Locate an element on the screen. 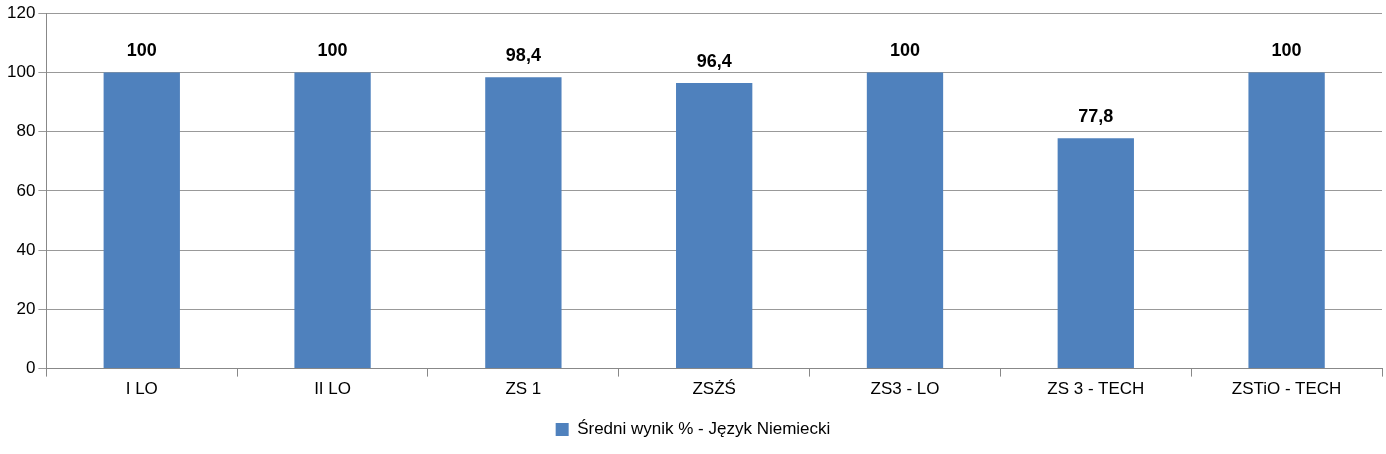 Image resolution: width=1386 pixels, height=454 pixels. y-tick-label: 0 is located at coordinates (30, 368).